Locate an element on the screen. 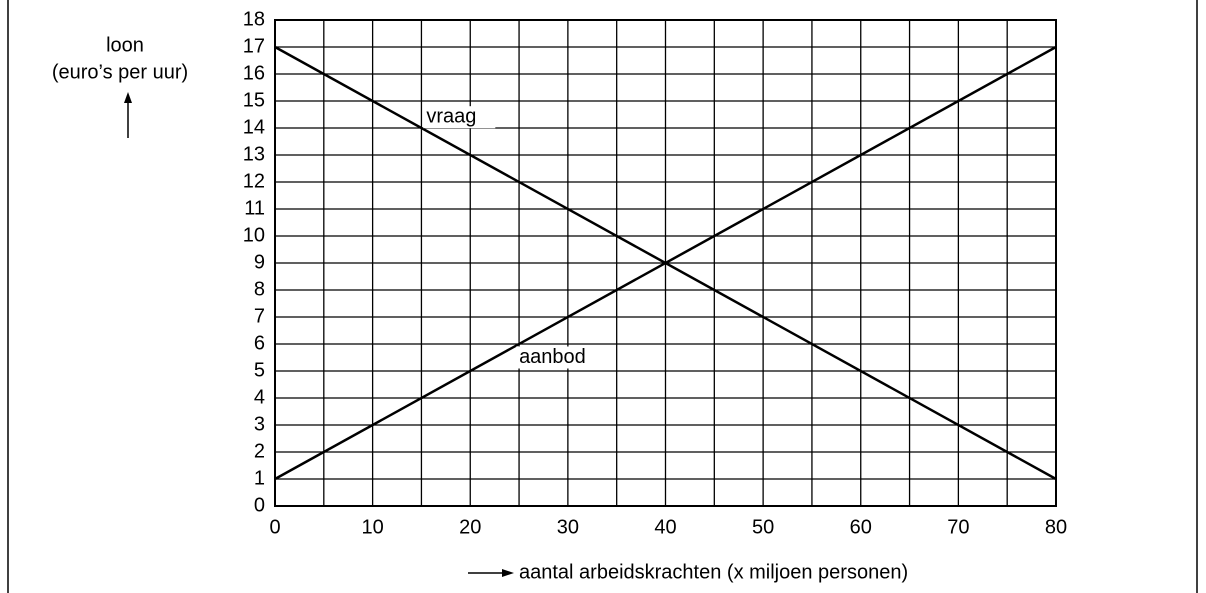 The height and width of the screenshot is (593, 1206). y-tick-label: 9 is located at coordinates (259, 262).